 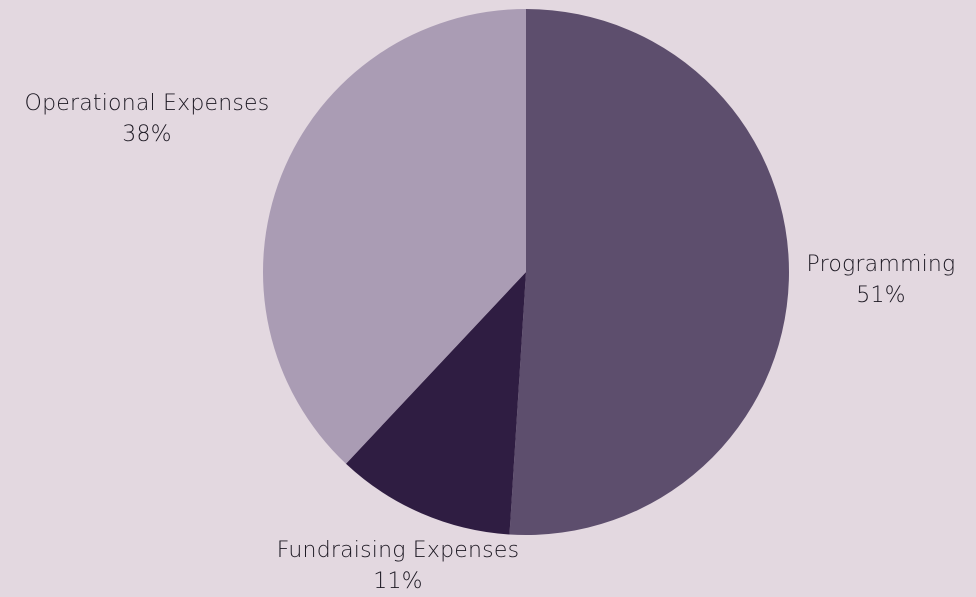 What do you see at coordinates (435, 403) in the screenshot?
I see `pie-slice-fundraising-expenses` at bounding box center [435, 403].